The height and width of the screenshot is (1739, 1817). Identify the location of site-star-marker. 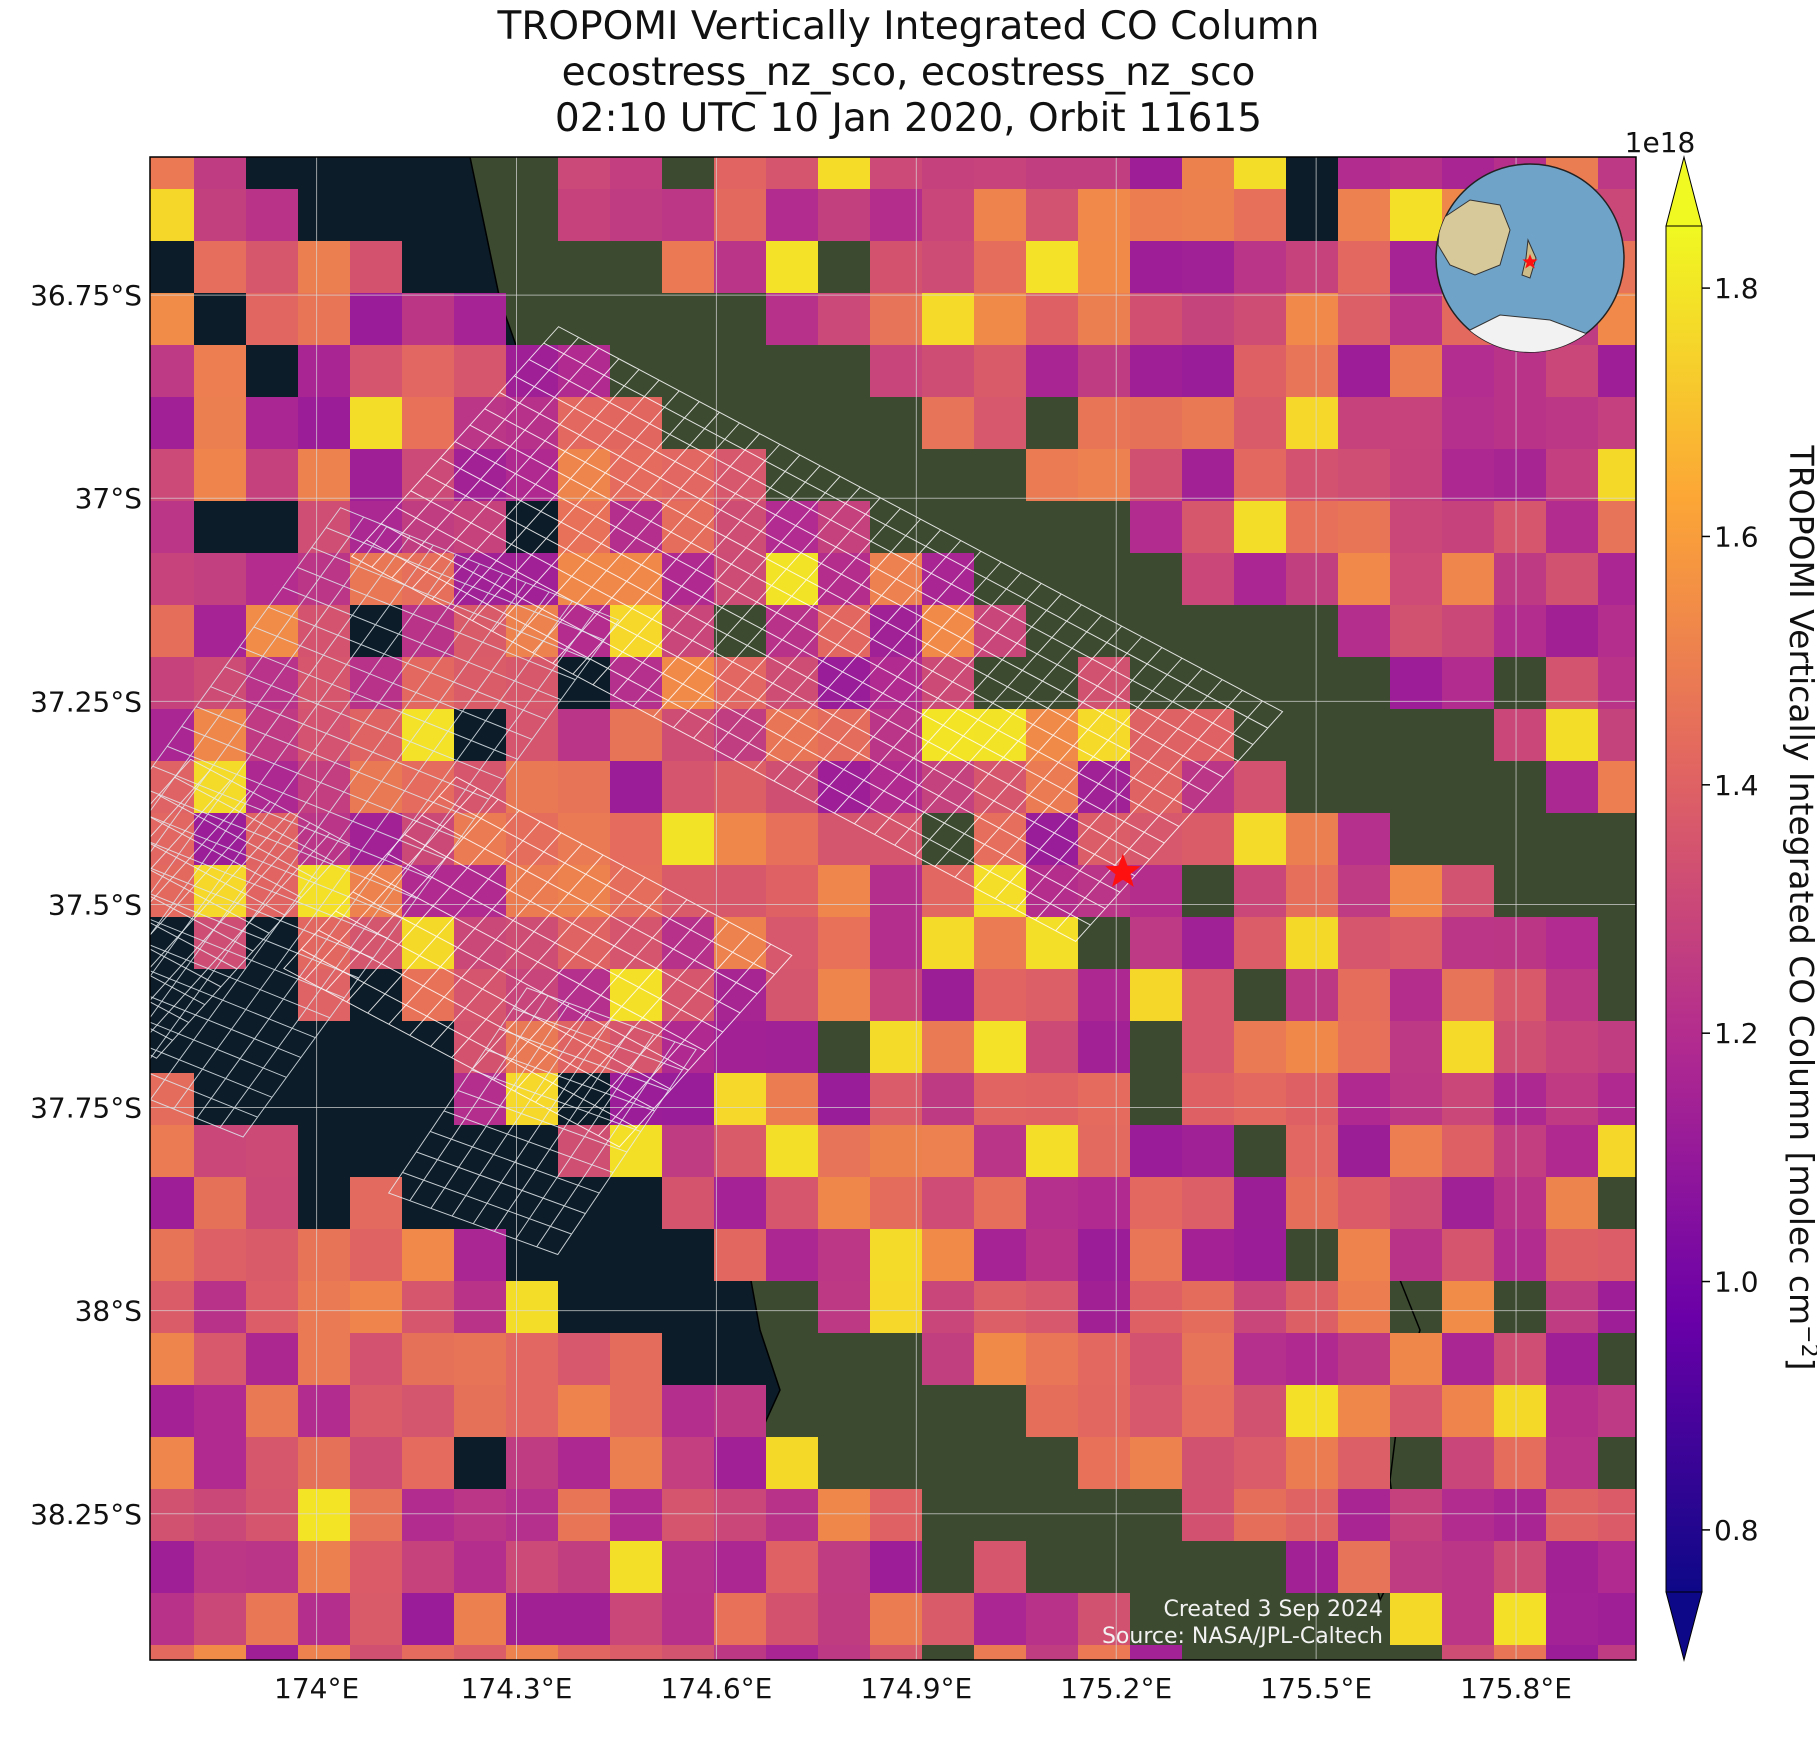
(1123, 870).